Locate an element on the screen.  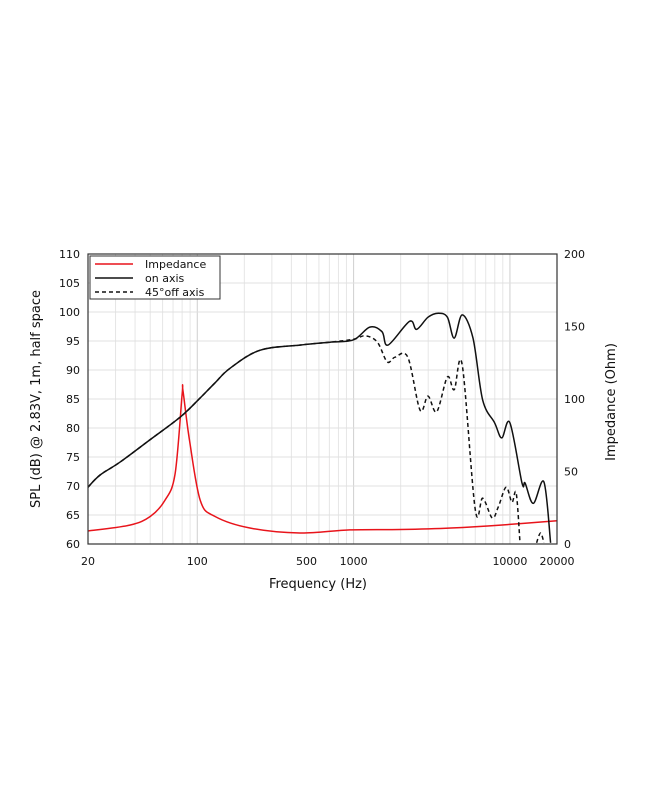
y-tick-label: 100 is located at coordinates (69, 312).